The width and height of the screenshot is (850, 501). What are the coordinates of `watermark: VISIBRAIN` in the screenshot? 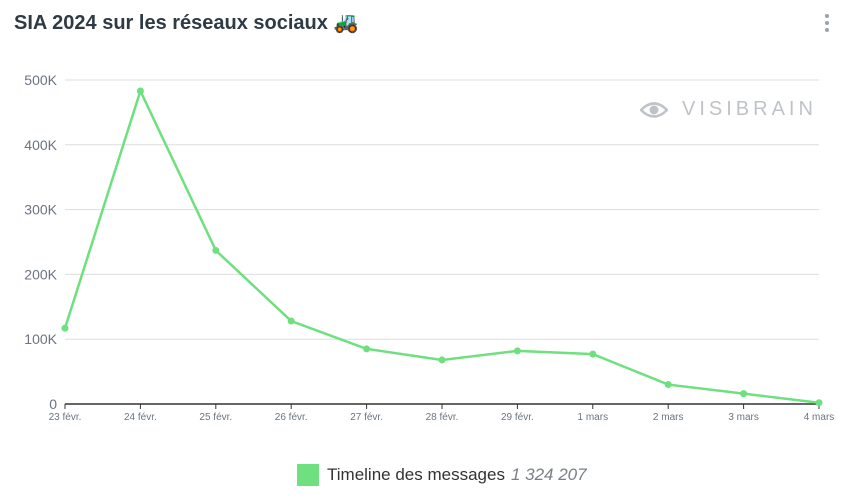 It's located at (728, 109).